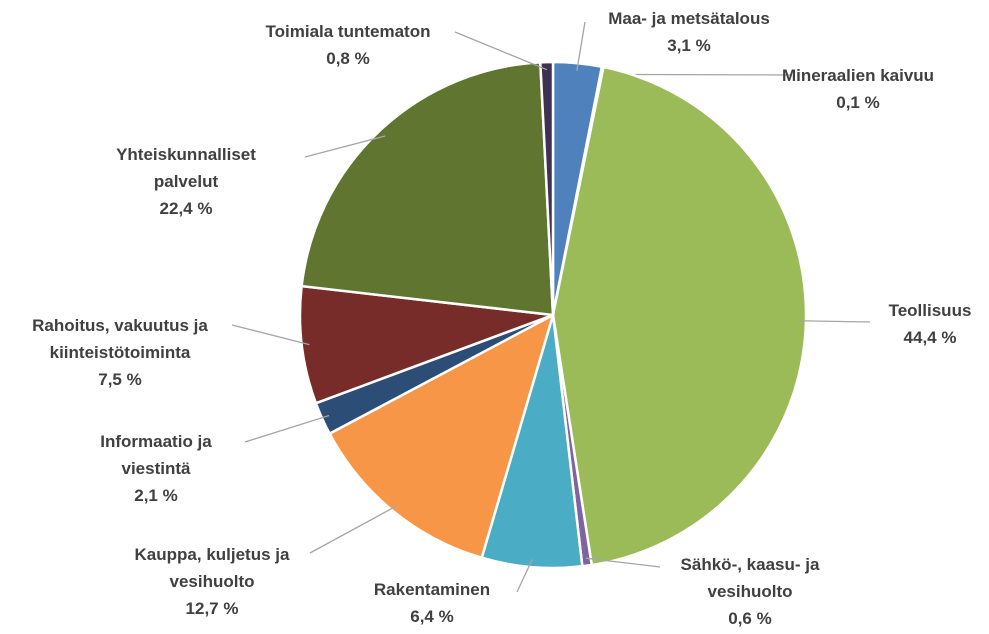 This screenshot has width=989, height=634. Describe the element at coordinates (186, 168) in the screenshot. I see `category-label: Yhteiskunnalliset palvelut` at that location.